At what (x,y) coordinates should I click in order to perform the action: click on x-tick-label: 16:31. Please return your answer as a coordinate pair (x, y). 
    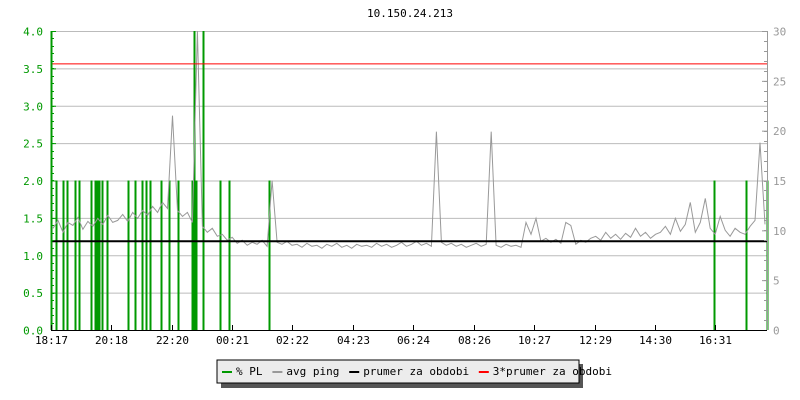
    Looking at the image, I should click on (715, 340).